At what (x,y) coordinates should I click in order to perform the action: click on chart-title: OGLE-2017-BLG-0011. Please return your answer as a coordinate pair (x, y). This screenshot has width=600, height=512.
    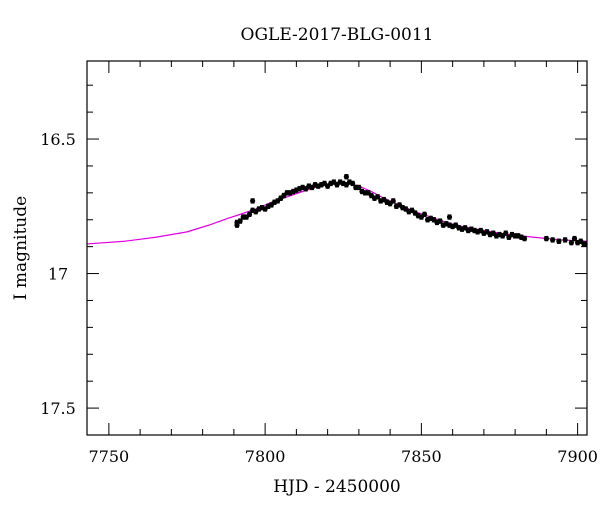
    Looking at the image, I should click on (337, 35).